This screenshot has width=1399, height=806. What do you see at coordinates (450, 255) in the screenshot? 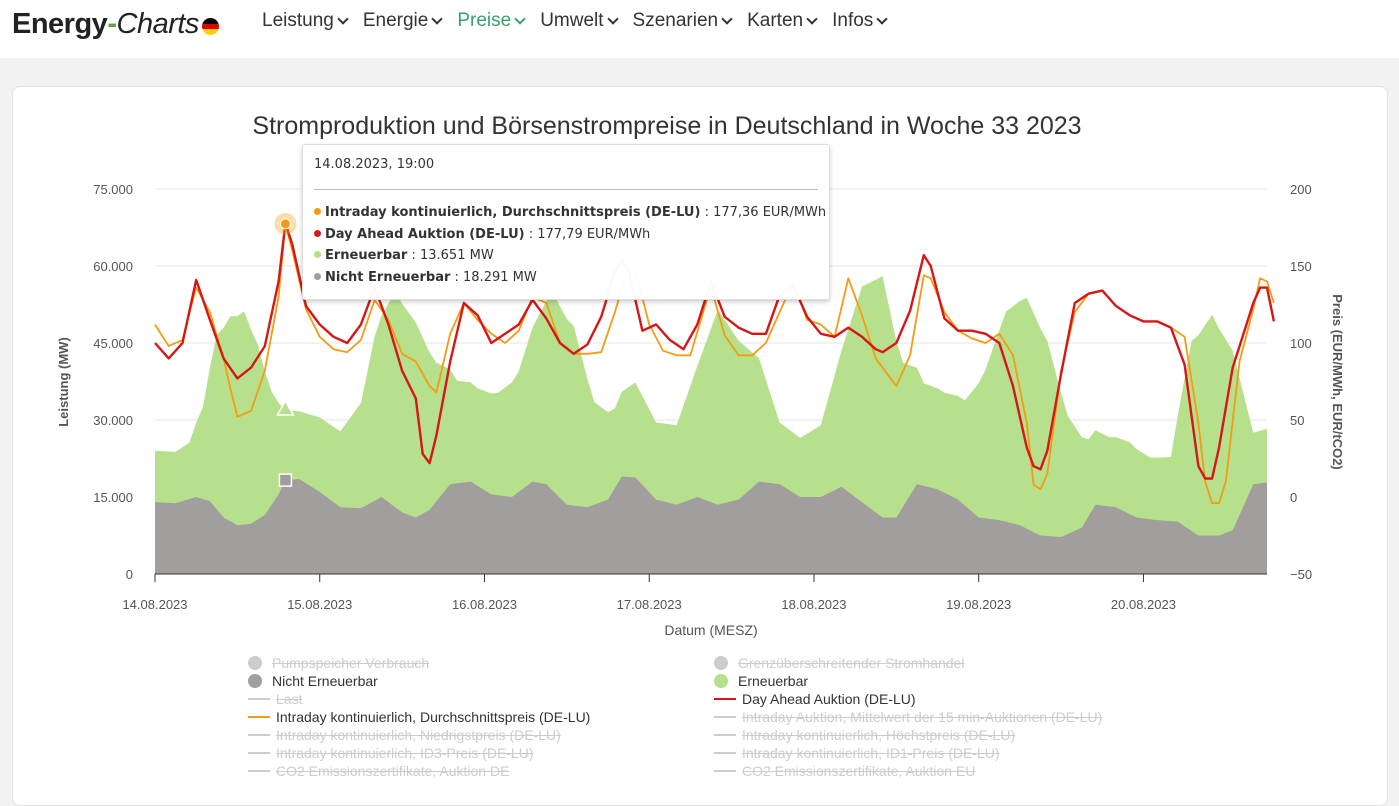
I see `tooltip-value: : 13.651 MW` at bounding box center [450, 255].